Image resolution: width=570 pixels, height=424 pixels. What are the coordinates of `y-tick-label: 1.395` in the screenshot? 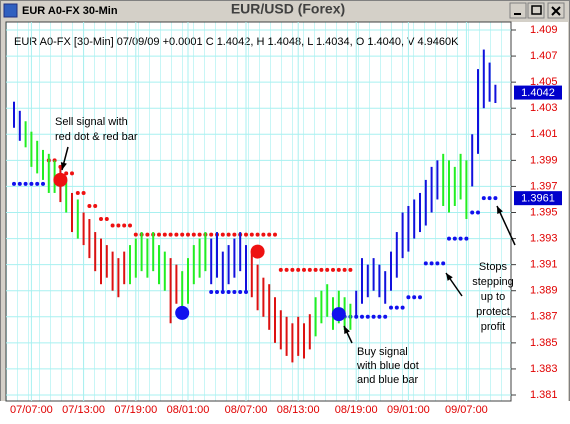 It's located at (544, 212).